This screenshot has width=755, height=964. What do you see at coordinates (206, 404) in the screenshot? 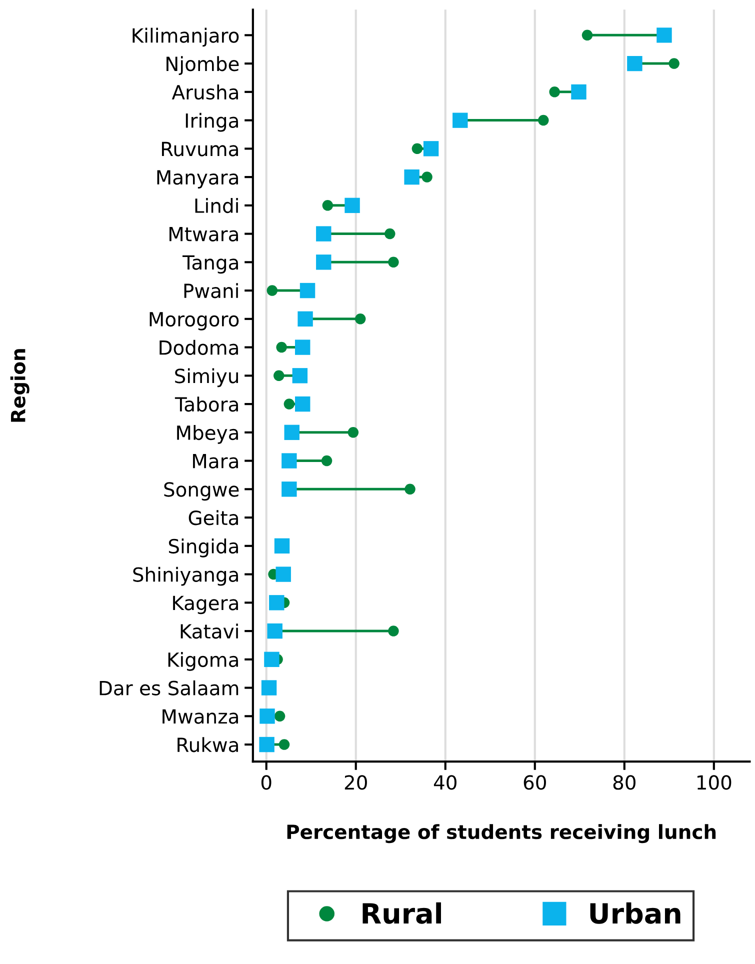
I see `y-tick-label: Tabora` at bounding box center [206, 404].